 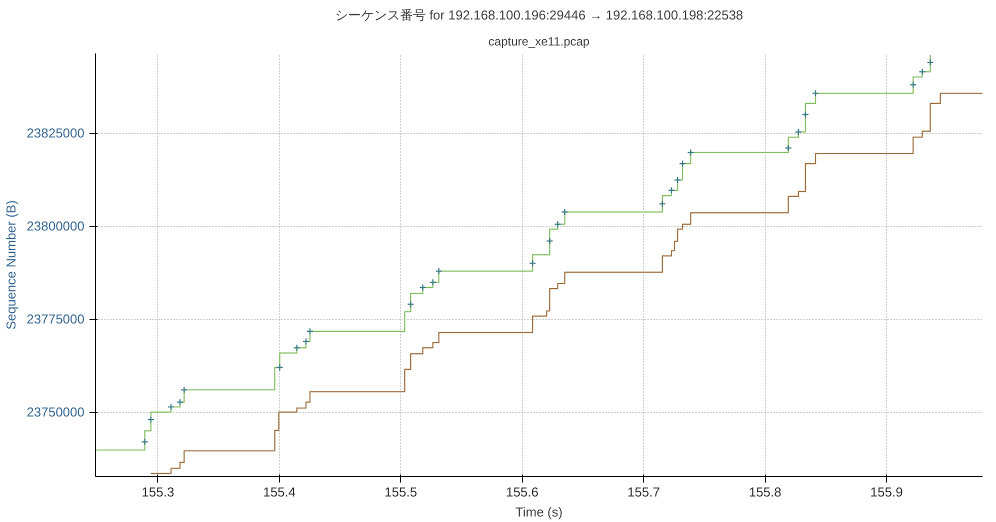 I want to click on x-tick-label: 155.5, so click(x=401, y=492).